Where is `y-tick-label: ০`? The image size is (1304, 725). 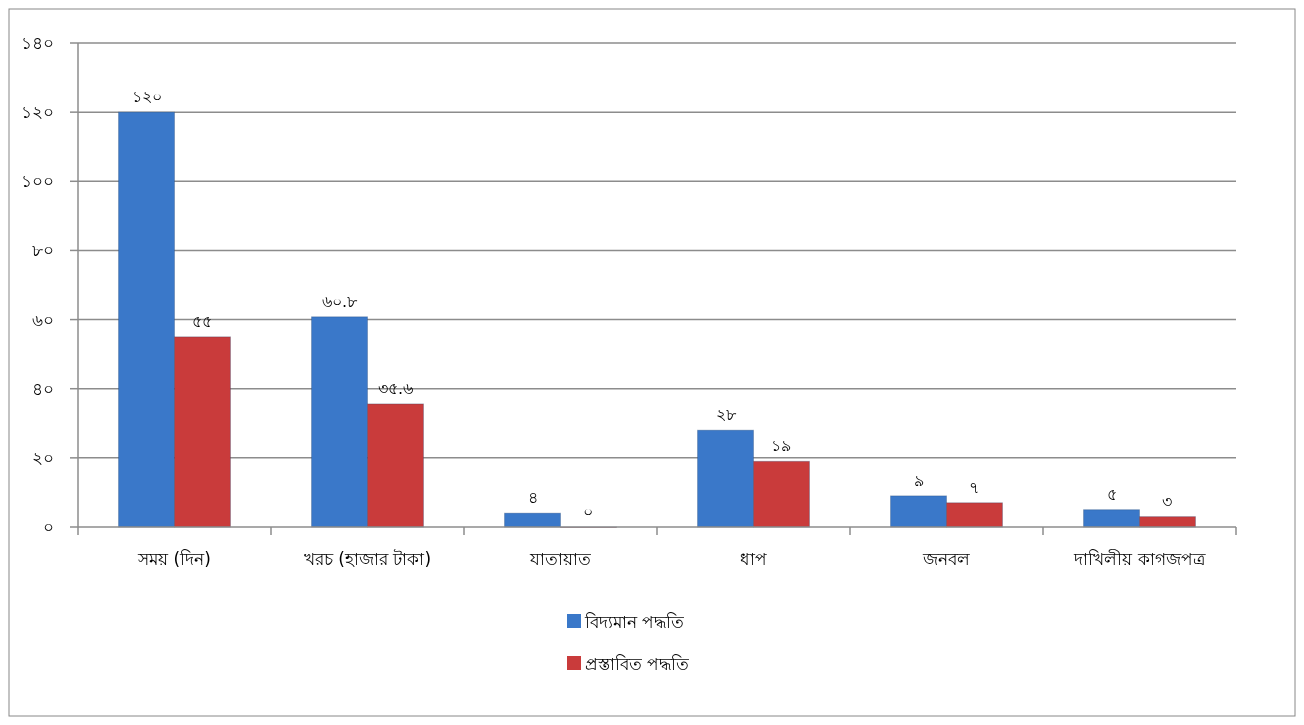 y-tick-label: ০ is located at coordinates (48, 526).